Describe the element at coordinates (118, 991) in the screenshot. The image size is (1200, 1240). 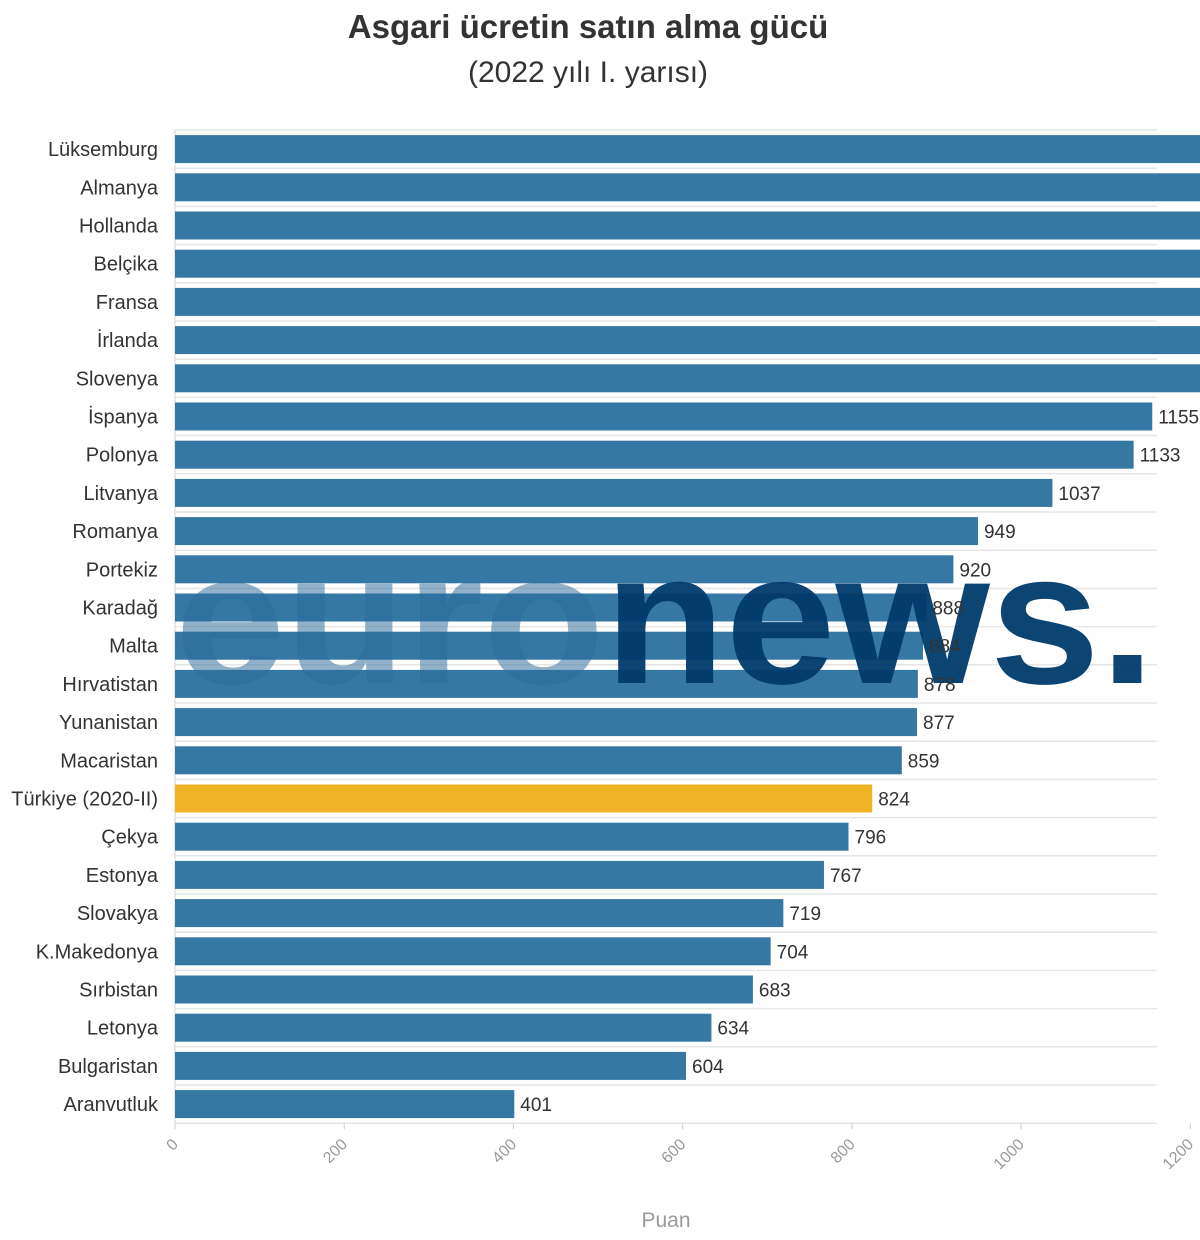
I see `category-label: Sırbistan` at that location.